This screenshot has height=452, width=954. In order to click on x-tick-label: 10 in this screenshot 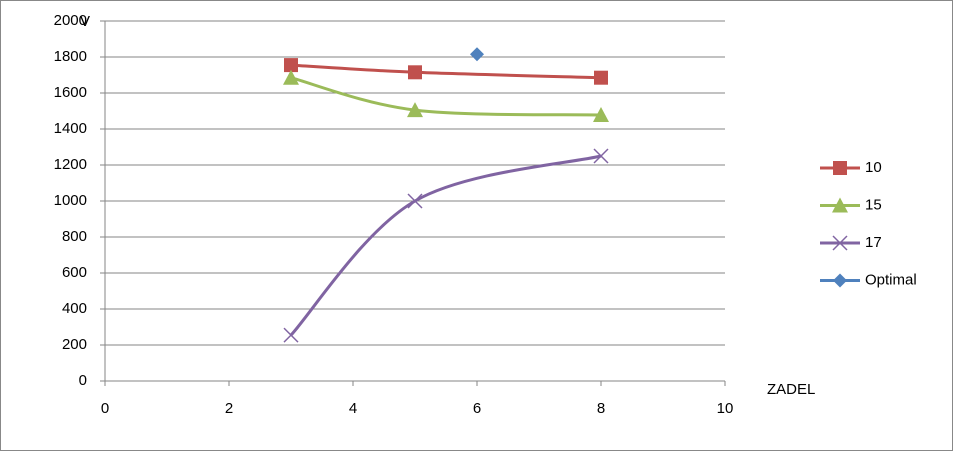, I will do `click(725, 408)`.